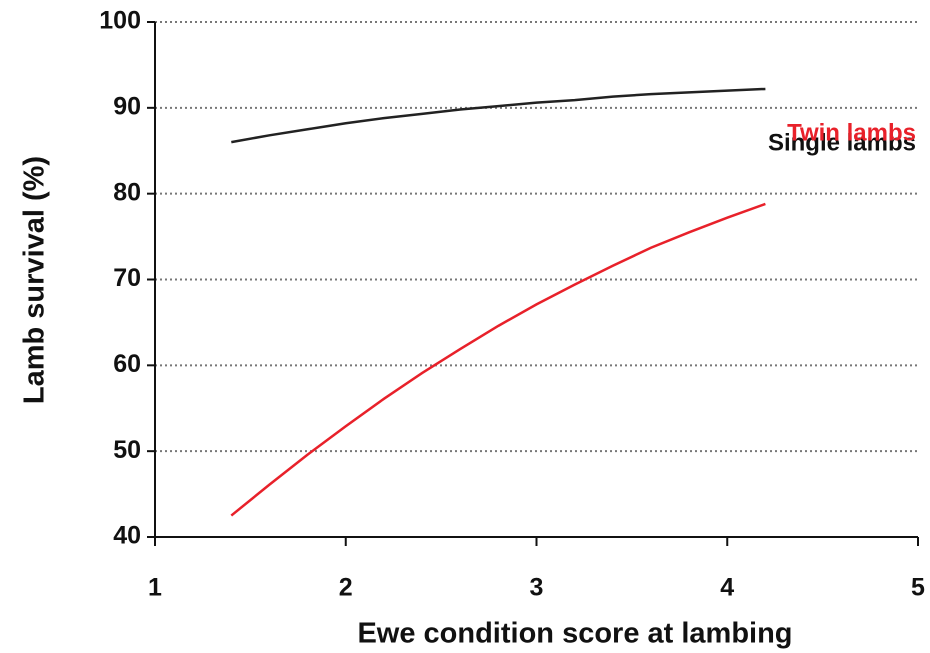 Image resolution: width=930 pixels, height=653 pixels. Describe the element at coordinates (155, 588) in the screenshot. I see `x-tick-label: 1` at that location.